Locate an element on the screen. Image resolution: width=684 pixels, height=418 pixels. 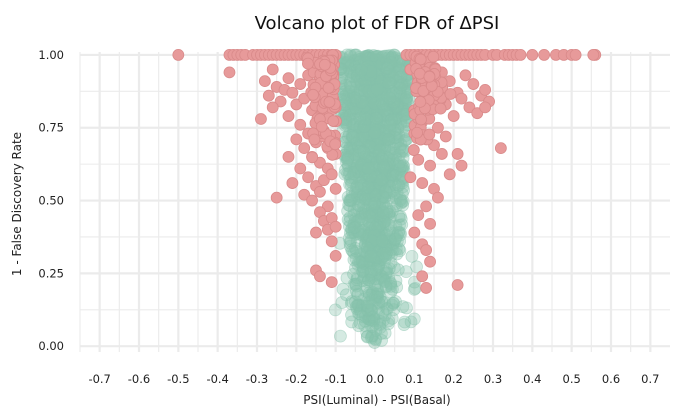
x-tick-label: -0.3 is located at coordinates (257, 379).